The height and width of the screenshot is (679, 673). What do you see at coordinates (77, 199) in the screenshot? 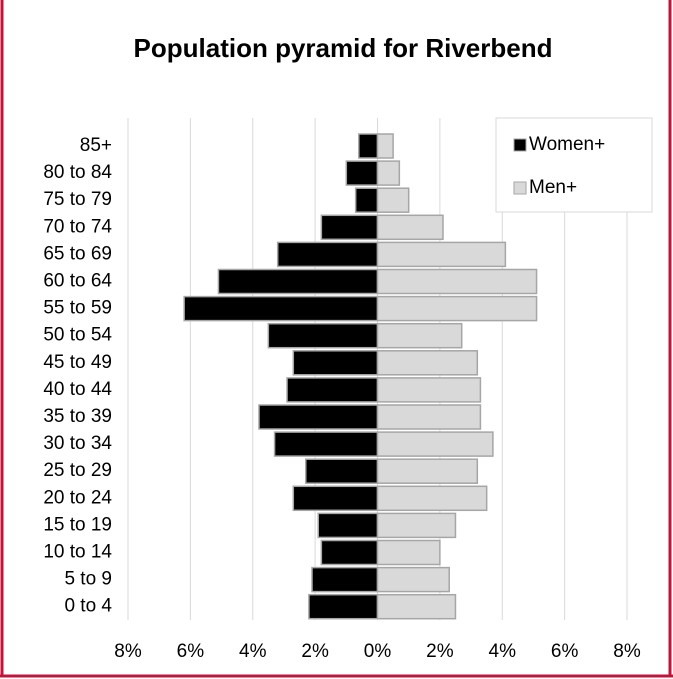
I see `y-tick-label: 75 to 79` at bounding box center [77, 199].